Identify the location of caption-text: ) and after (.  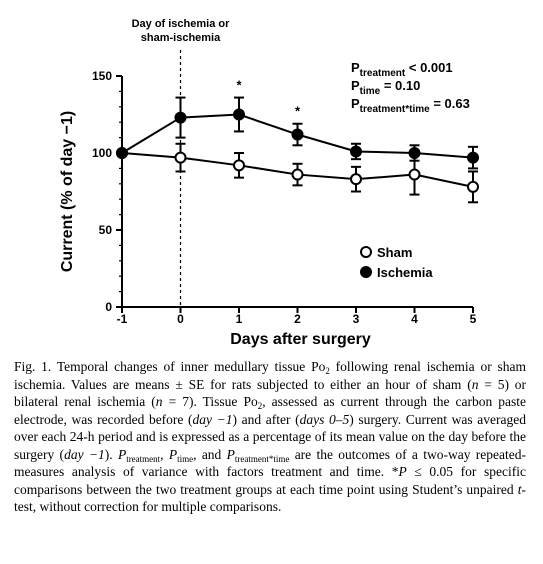
(266, 419).